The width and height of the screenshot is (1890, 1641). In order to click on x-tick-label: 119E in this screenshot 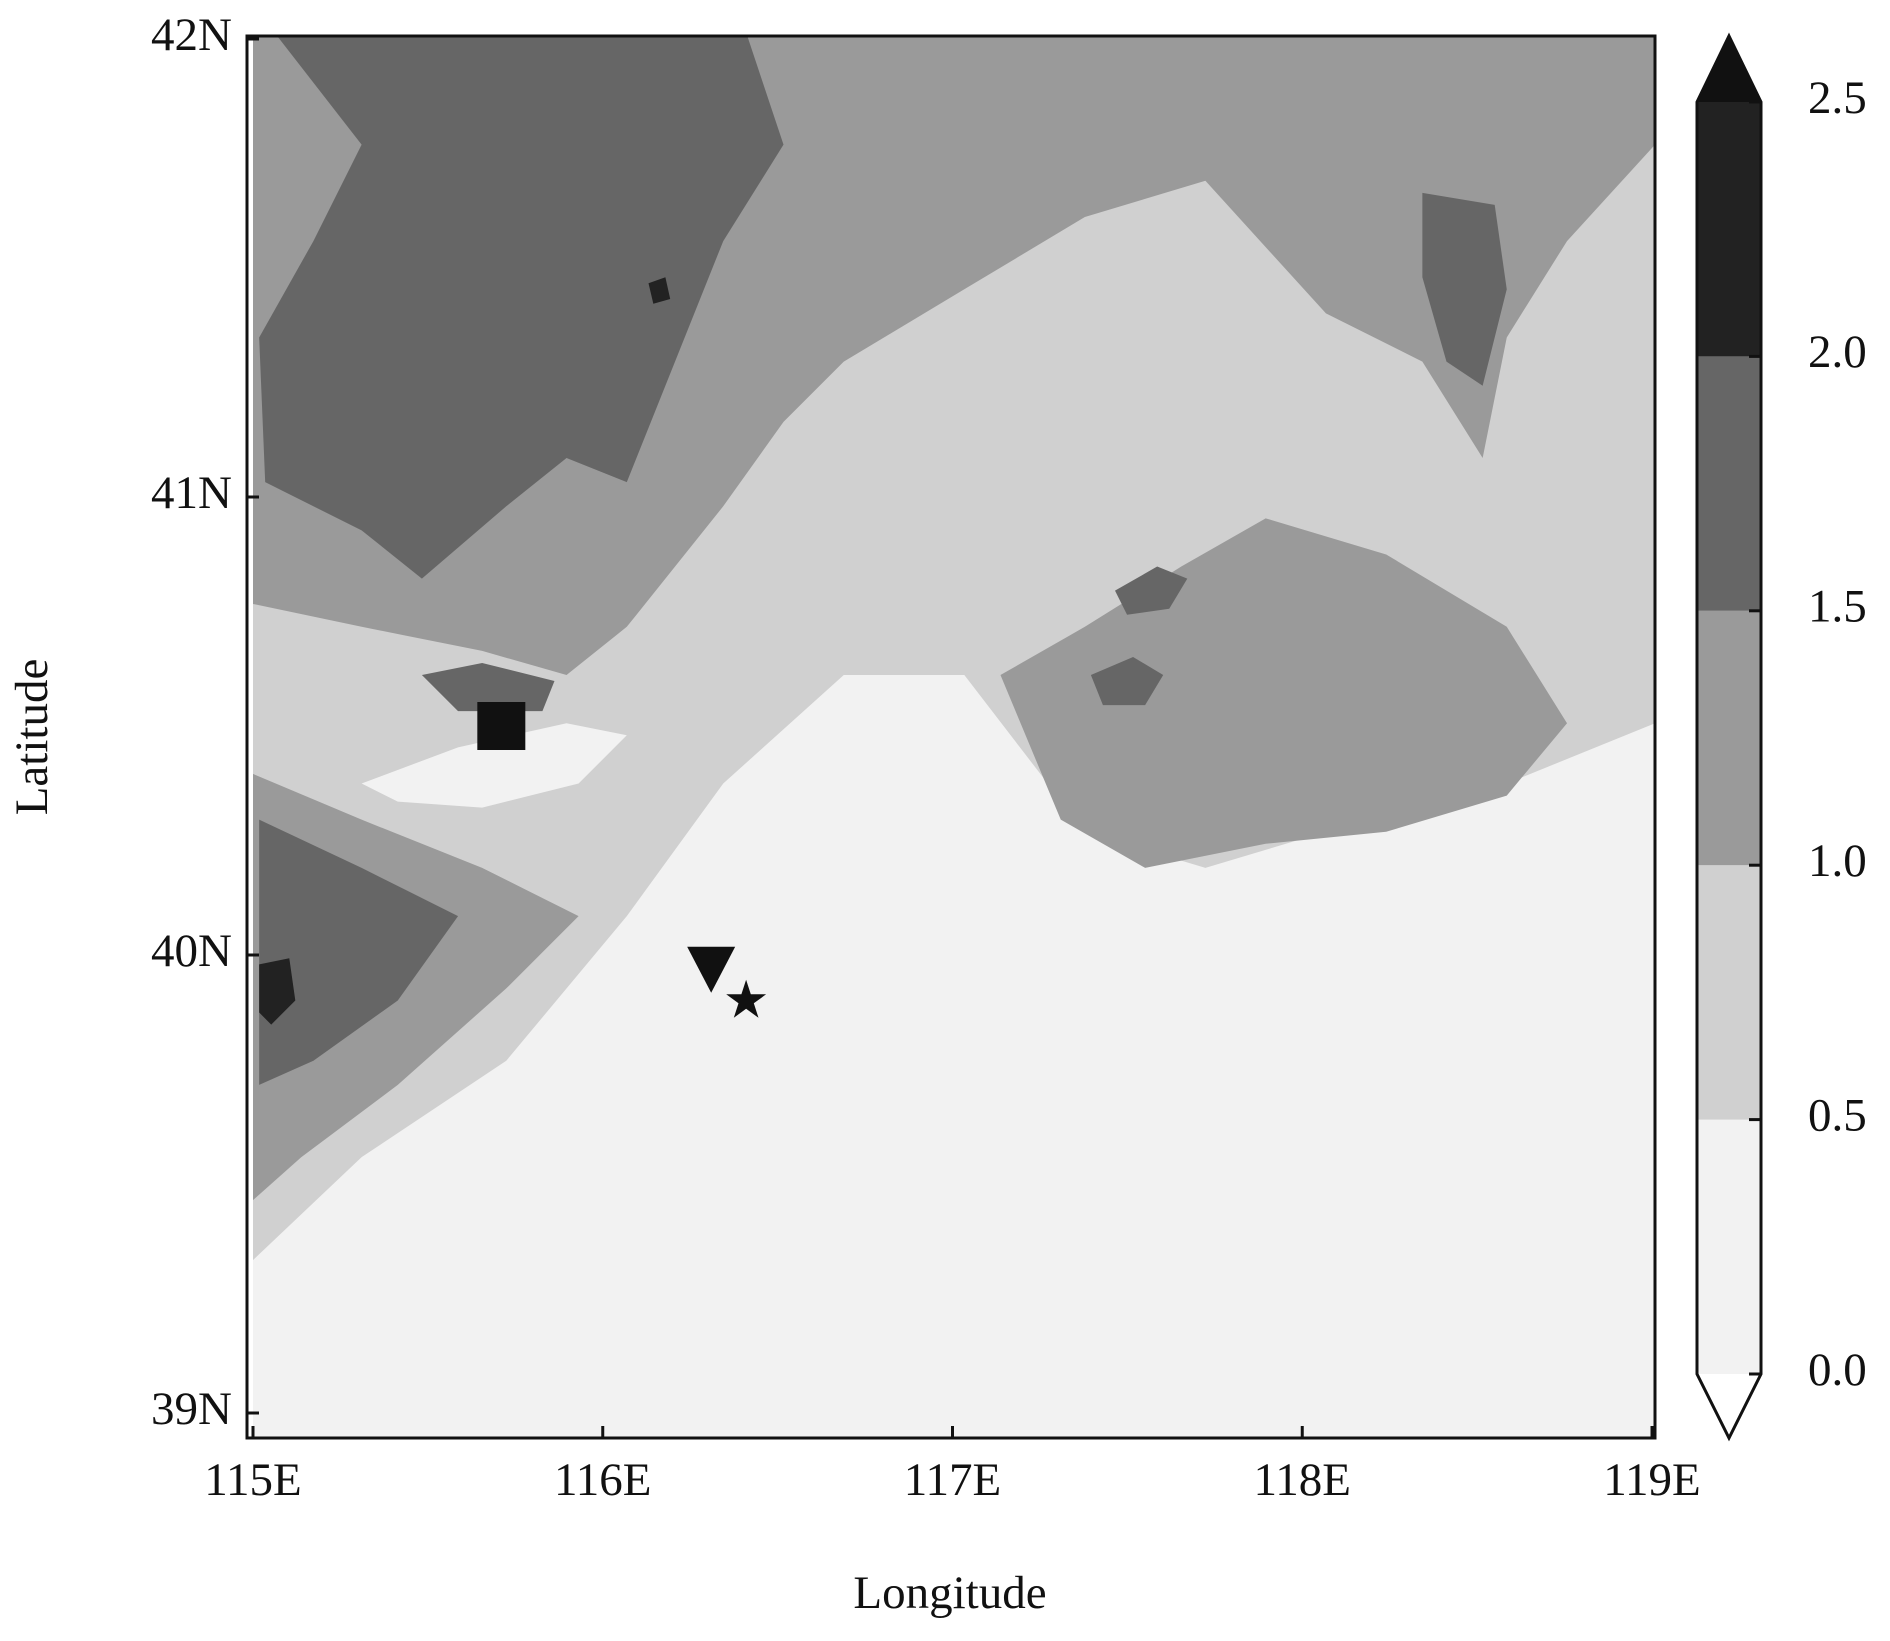, I will do `click(1651, 1480)`.